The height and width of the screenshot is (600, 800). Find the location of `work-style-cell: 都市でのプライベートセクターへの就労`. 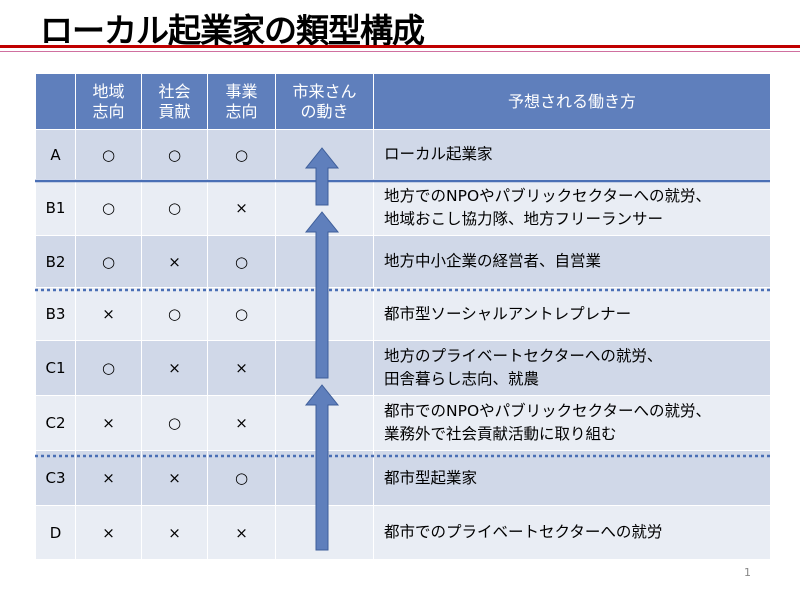

work-style-cell: 都市でのプライベートセクターへの就労 is located at coordinates (572, 532).